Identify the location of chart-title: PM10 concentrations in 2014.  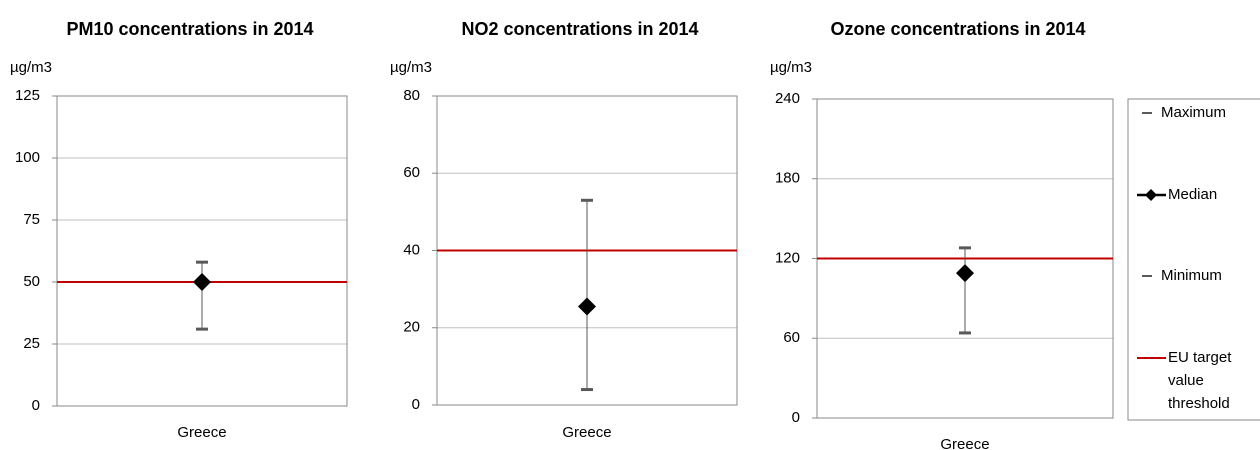
(189, 29).